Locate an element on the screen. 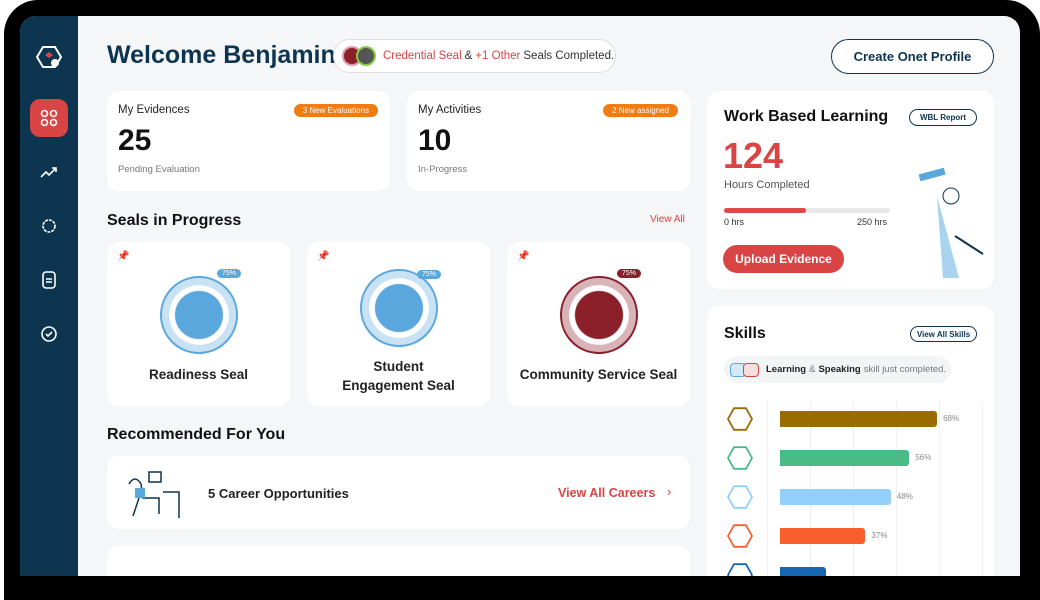 Image resolution: width=1040 pixels, height=600 pixels. recommended-title: Recommended For You is located at coordinates (196, 434).